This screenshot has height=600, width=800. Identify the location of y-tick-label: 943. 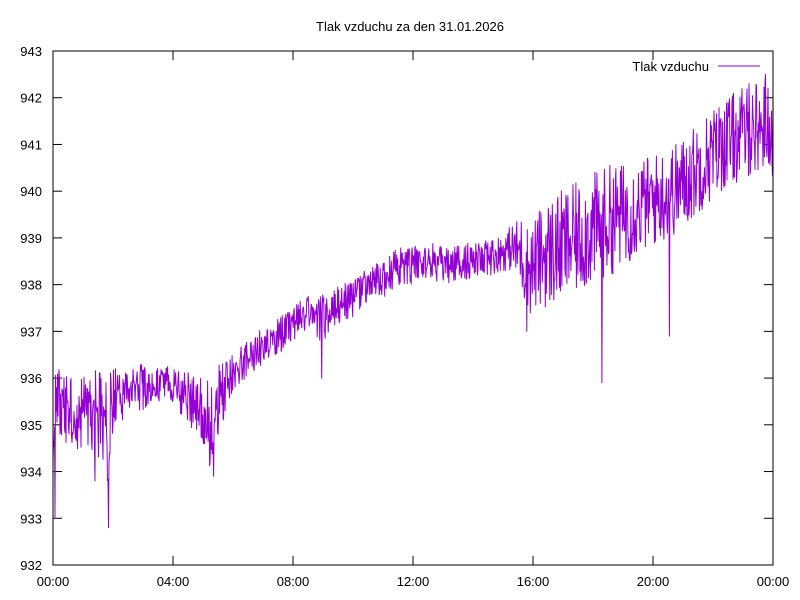
(31, 51).